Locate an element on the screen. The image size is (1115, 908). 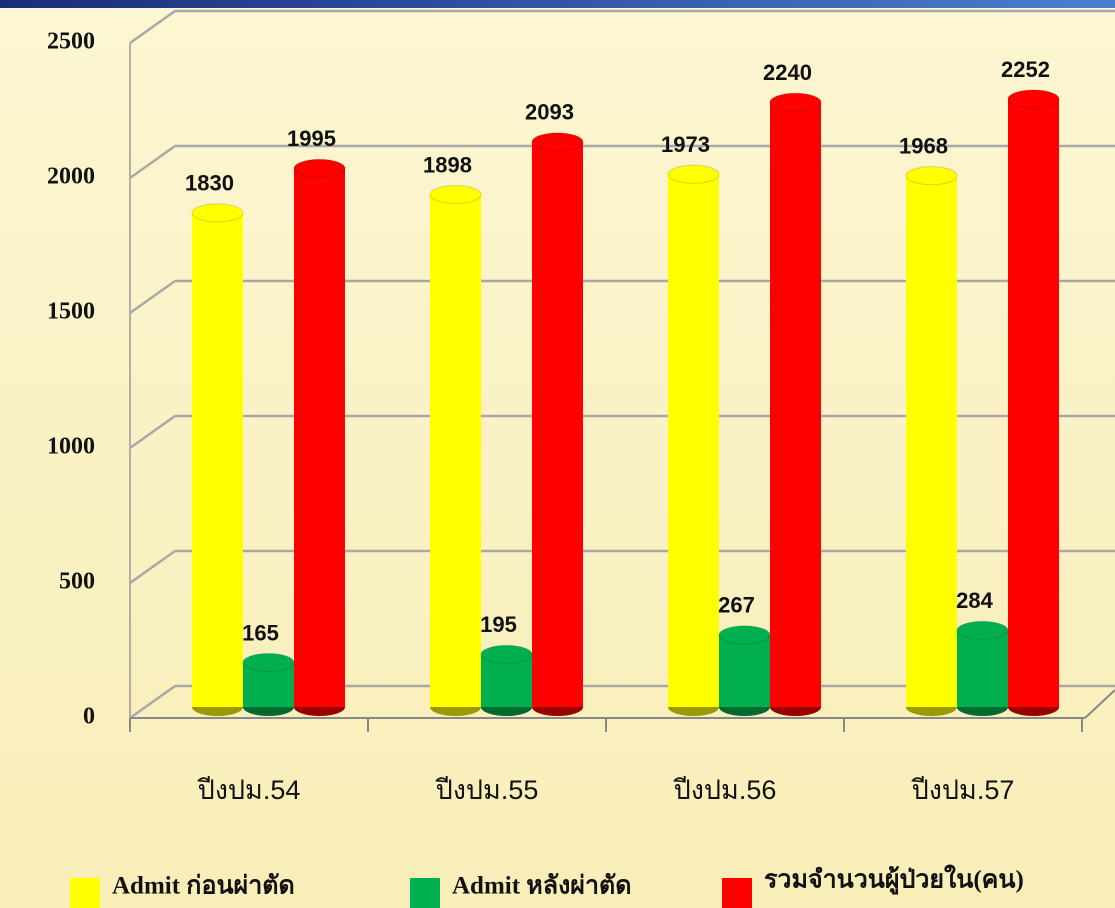
value-label: 1995 is located at coordinates (311, 138).